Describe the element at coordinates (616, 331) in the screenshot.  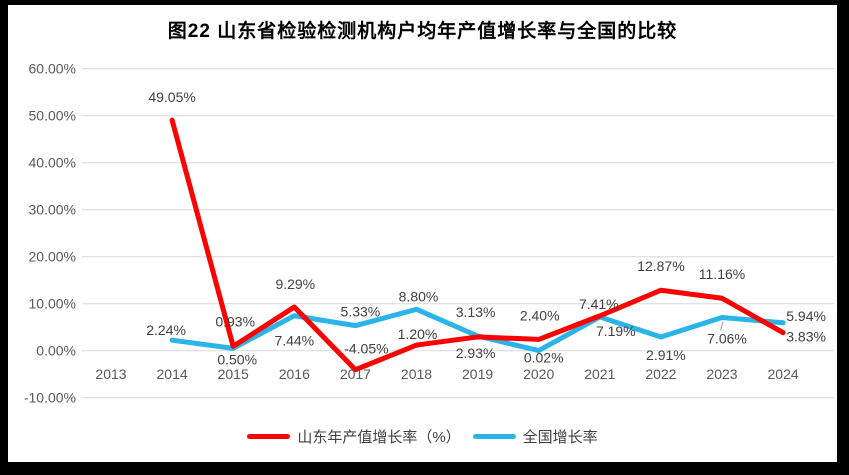
I see `data-label-national-2021: 7.19%` at that location.